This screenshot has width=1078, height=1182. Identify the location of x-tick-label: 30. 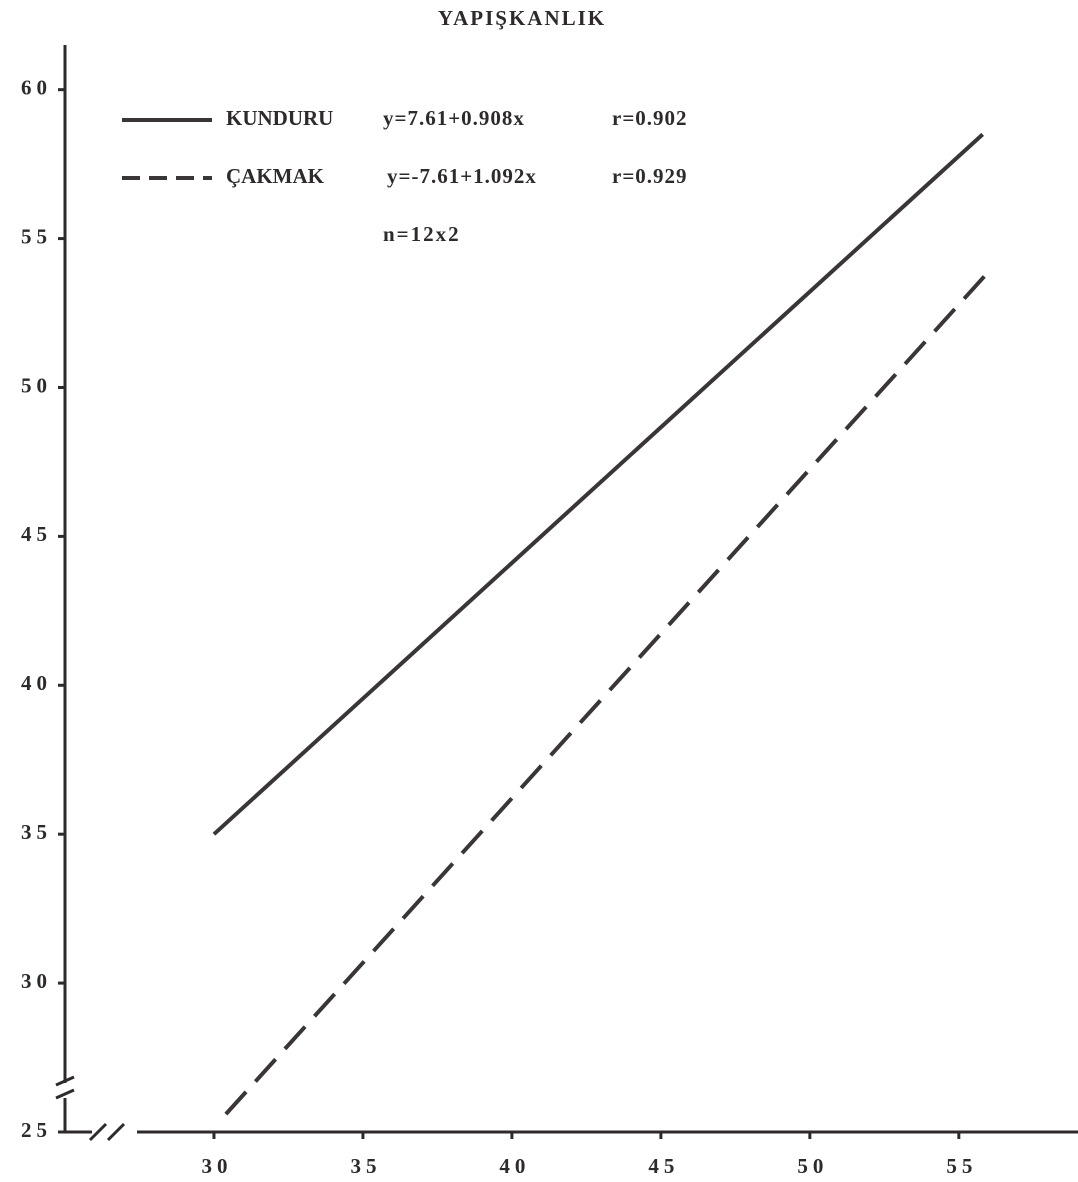
(216, 1166).